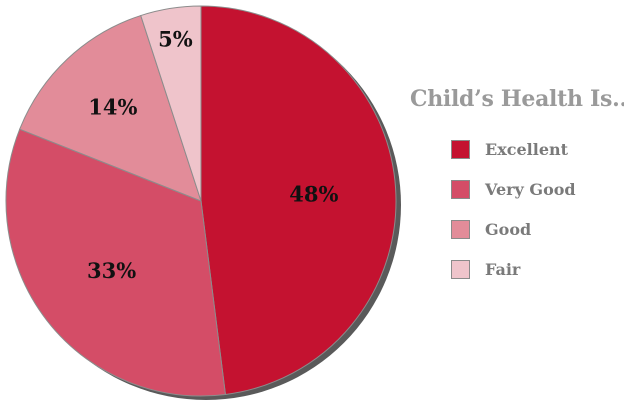 Image resolution: width=624 pixels, height=403 pixels. Describe the element at coordinates (112, 107) in the screenshot. I see `slice-label-good: 14%` at that location.